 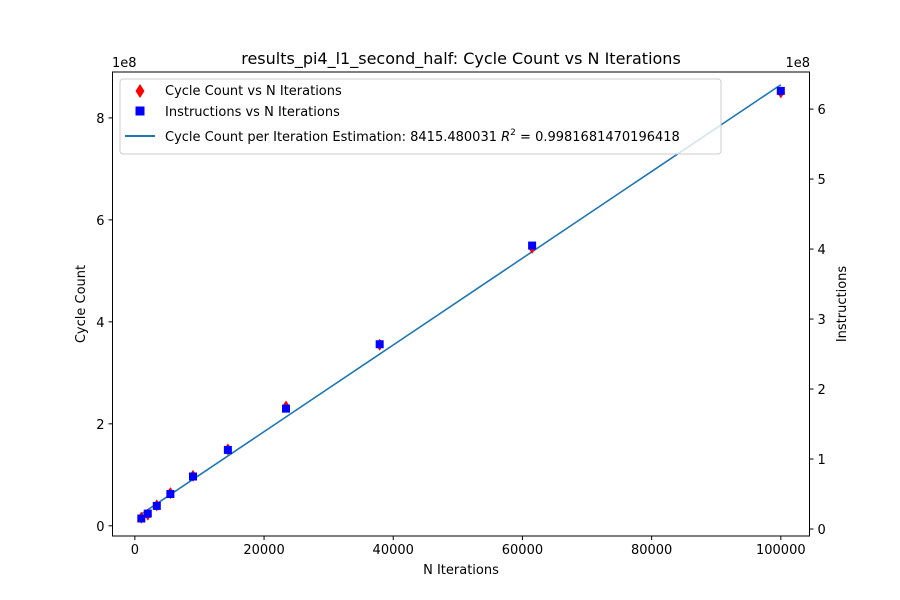 What do you see at coordinates (781, 550) in the screenshot?
I see `x-tick-label: 100000` at bounding box center [781, 550].